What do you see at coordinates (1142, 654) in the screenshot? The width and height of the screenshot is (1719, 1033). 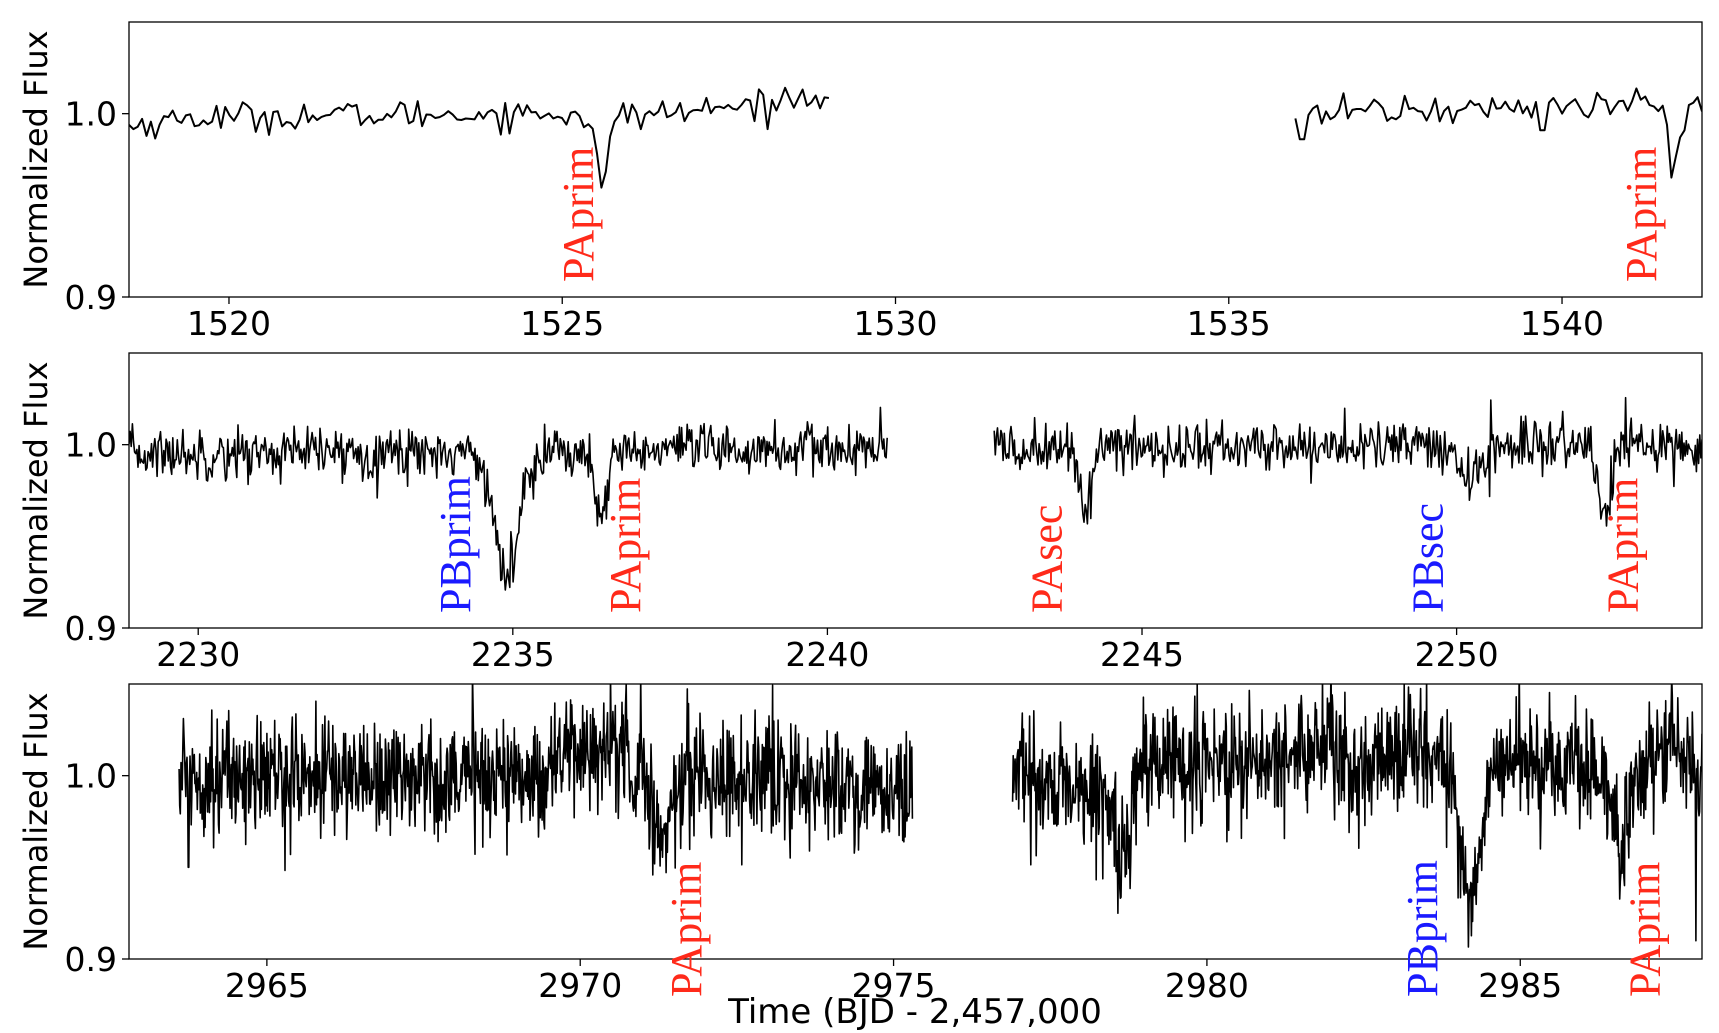 I see `x-tick-label: 2245` at bounding box center [1142, 654].